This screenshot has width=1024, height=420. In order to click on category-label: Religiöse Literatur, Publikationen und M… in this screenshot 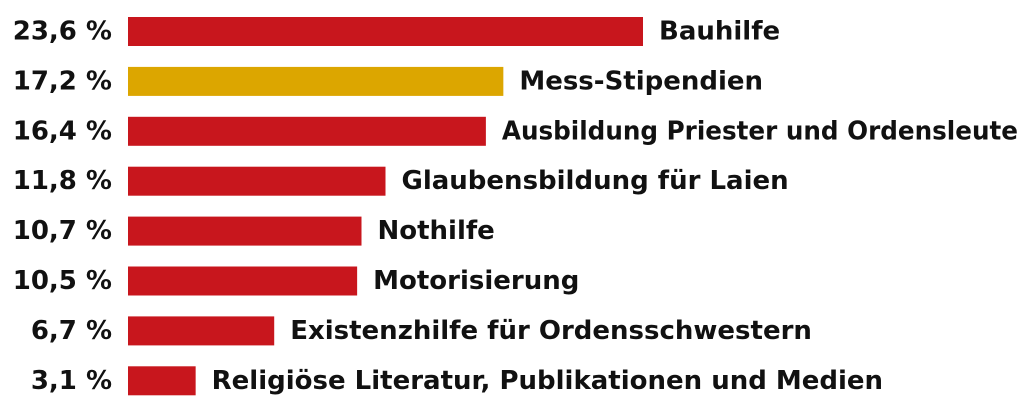, I will do `click(547, 381)`.